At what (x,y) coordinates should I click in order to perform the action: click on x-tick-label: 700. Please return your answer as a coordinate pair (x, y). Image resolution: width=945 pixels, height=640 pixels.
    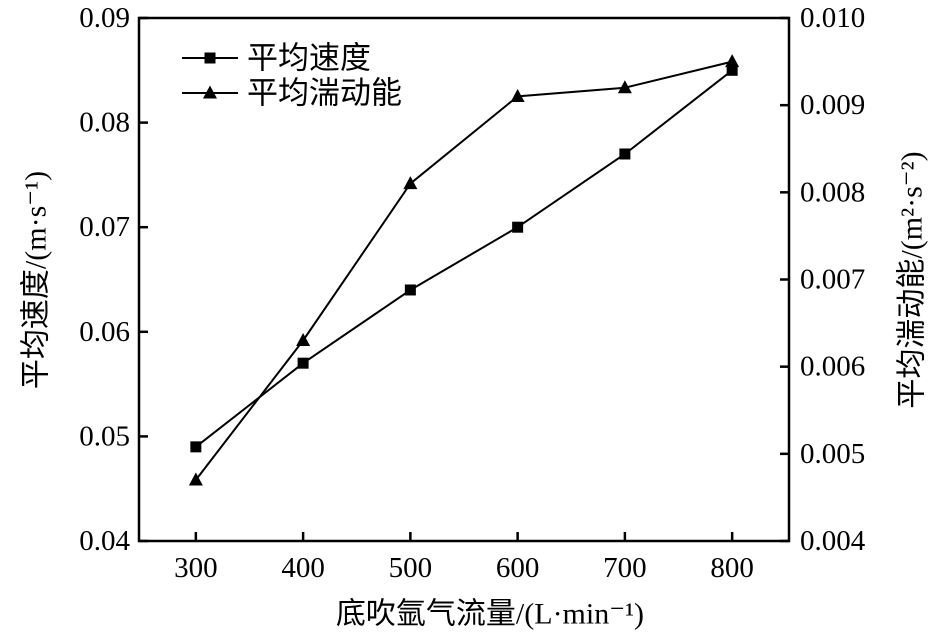
    Looking at the image, I should click on (625, 568).